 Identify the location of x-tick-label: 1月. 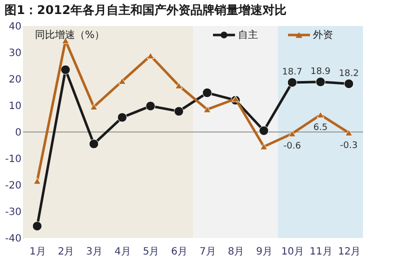
(37, 252).